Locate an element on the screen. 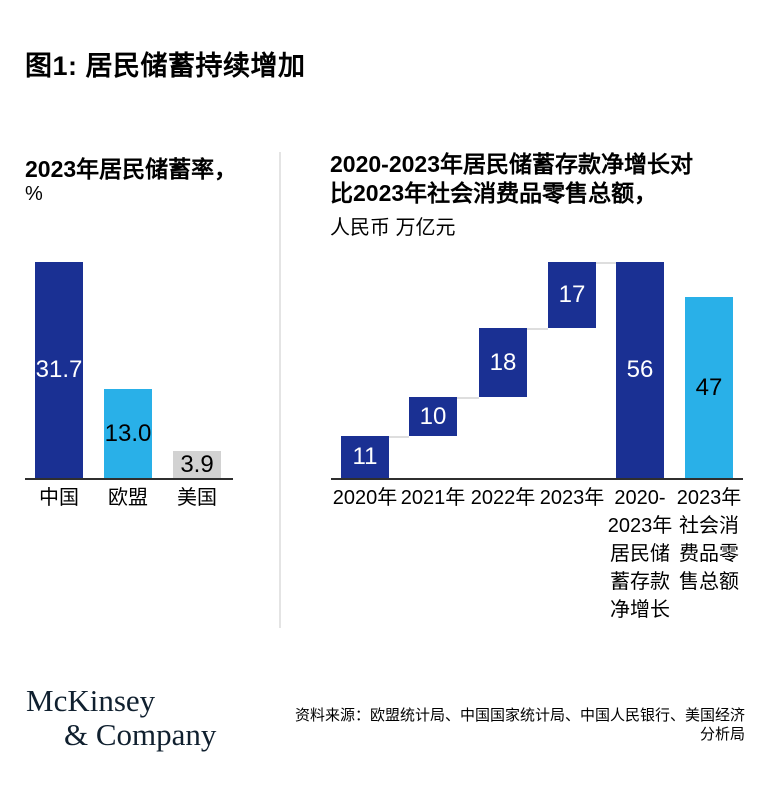 The width and height of the screenshot is (768, 788). right-chart-bar-3: 18 is located at coordinates (503, 362).